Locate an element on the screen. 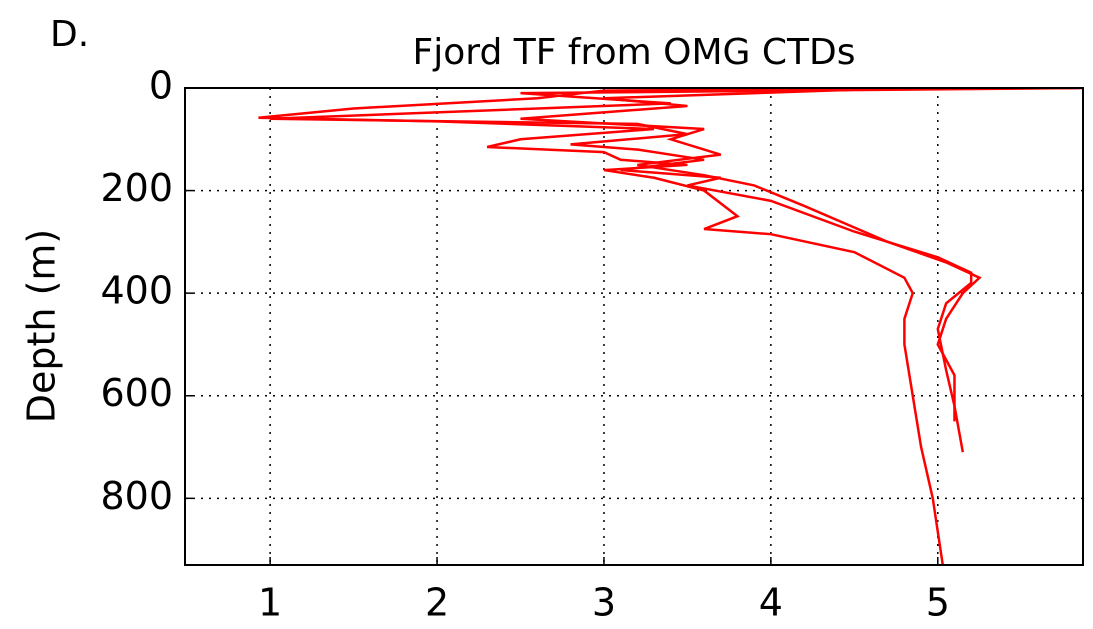 The width and height of the screenshot is (1093, 629). chart-title: Fjord TF from OMG CTDs is located at coordinates (634, 52).